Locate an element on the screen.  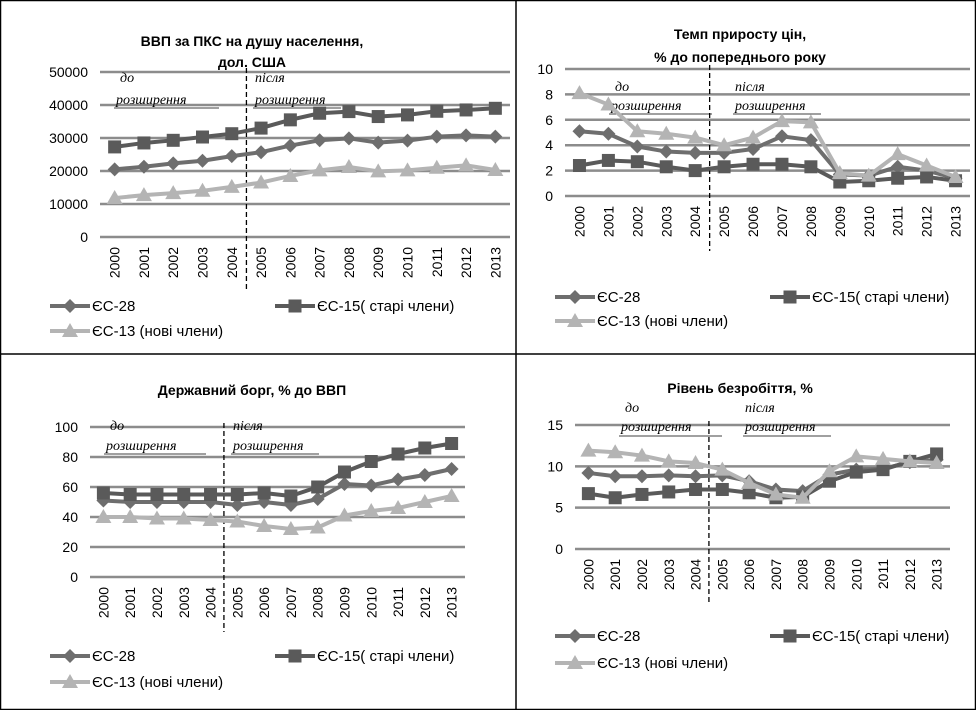
y-tick-label: 60 is located at coordinates (70, 487).